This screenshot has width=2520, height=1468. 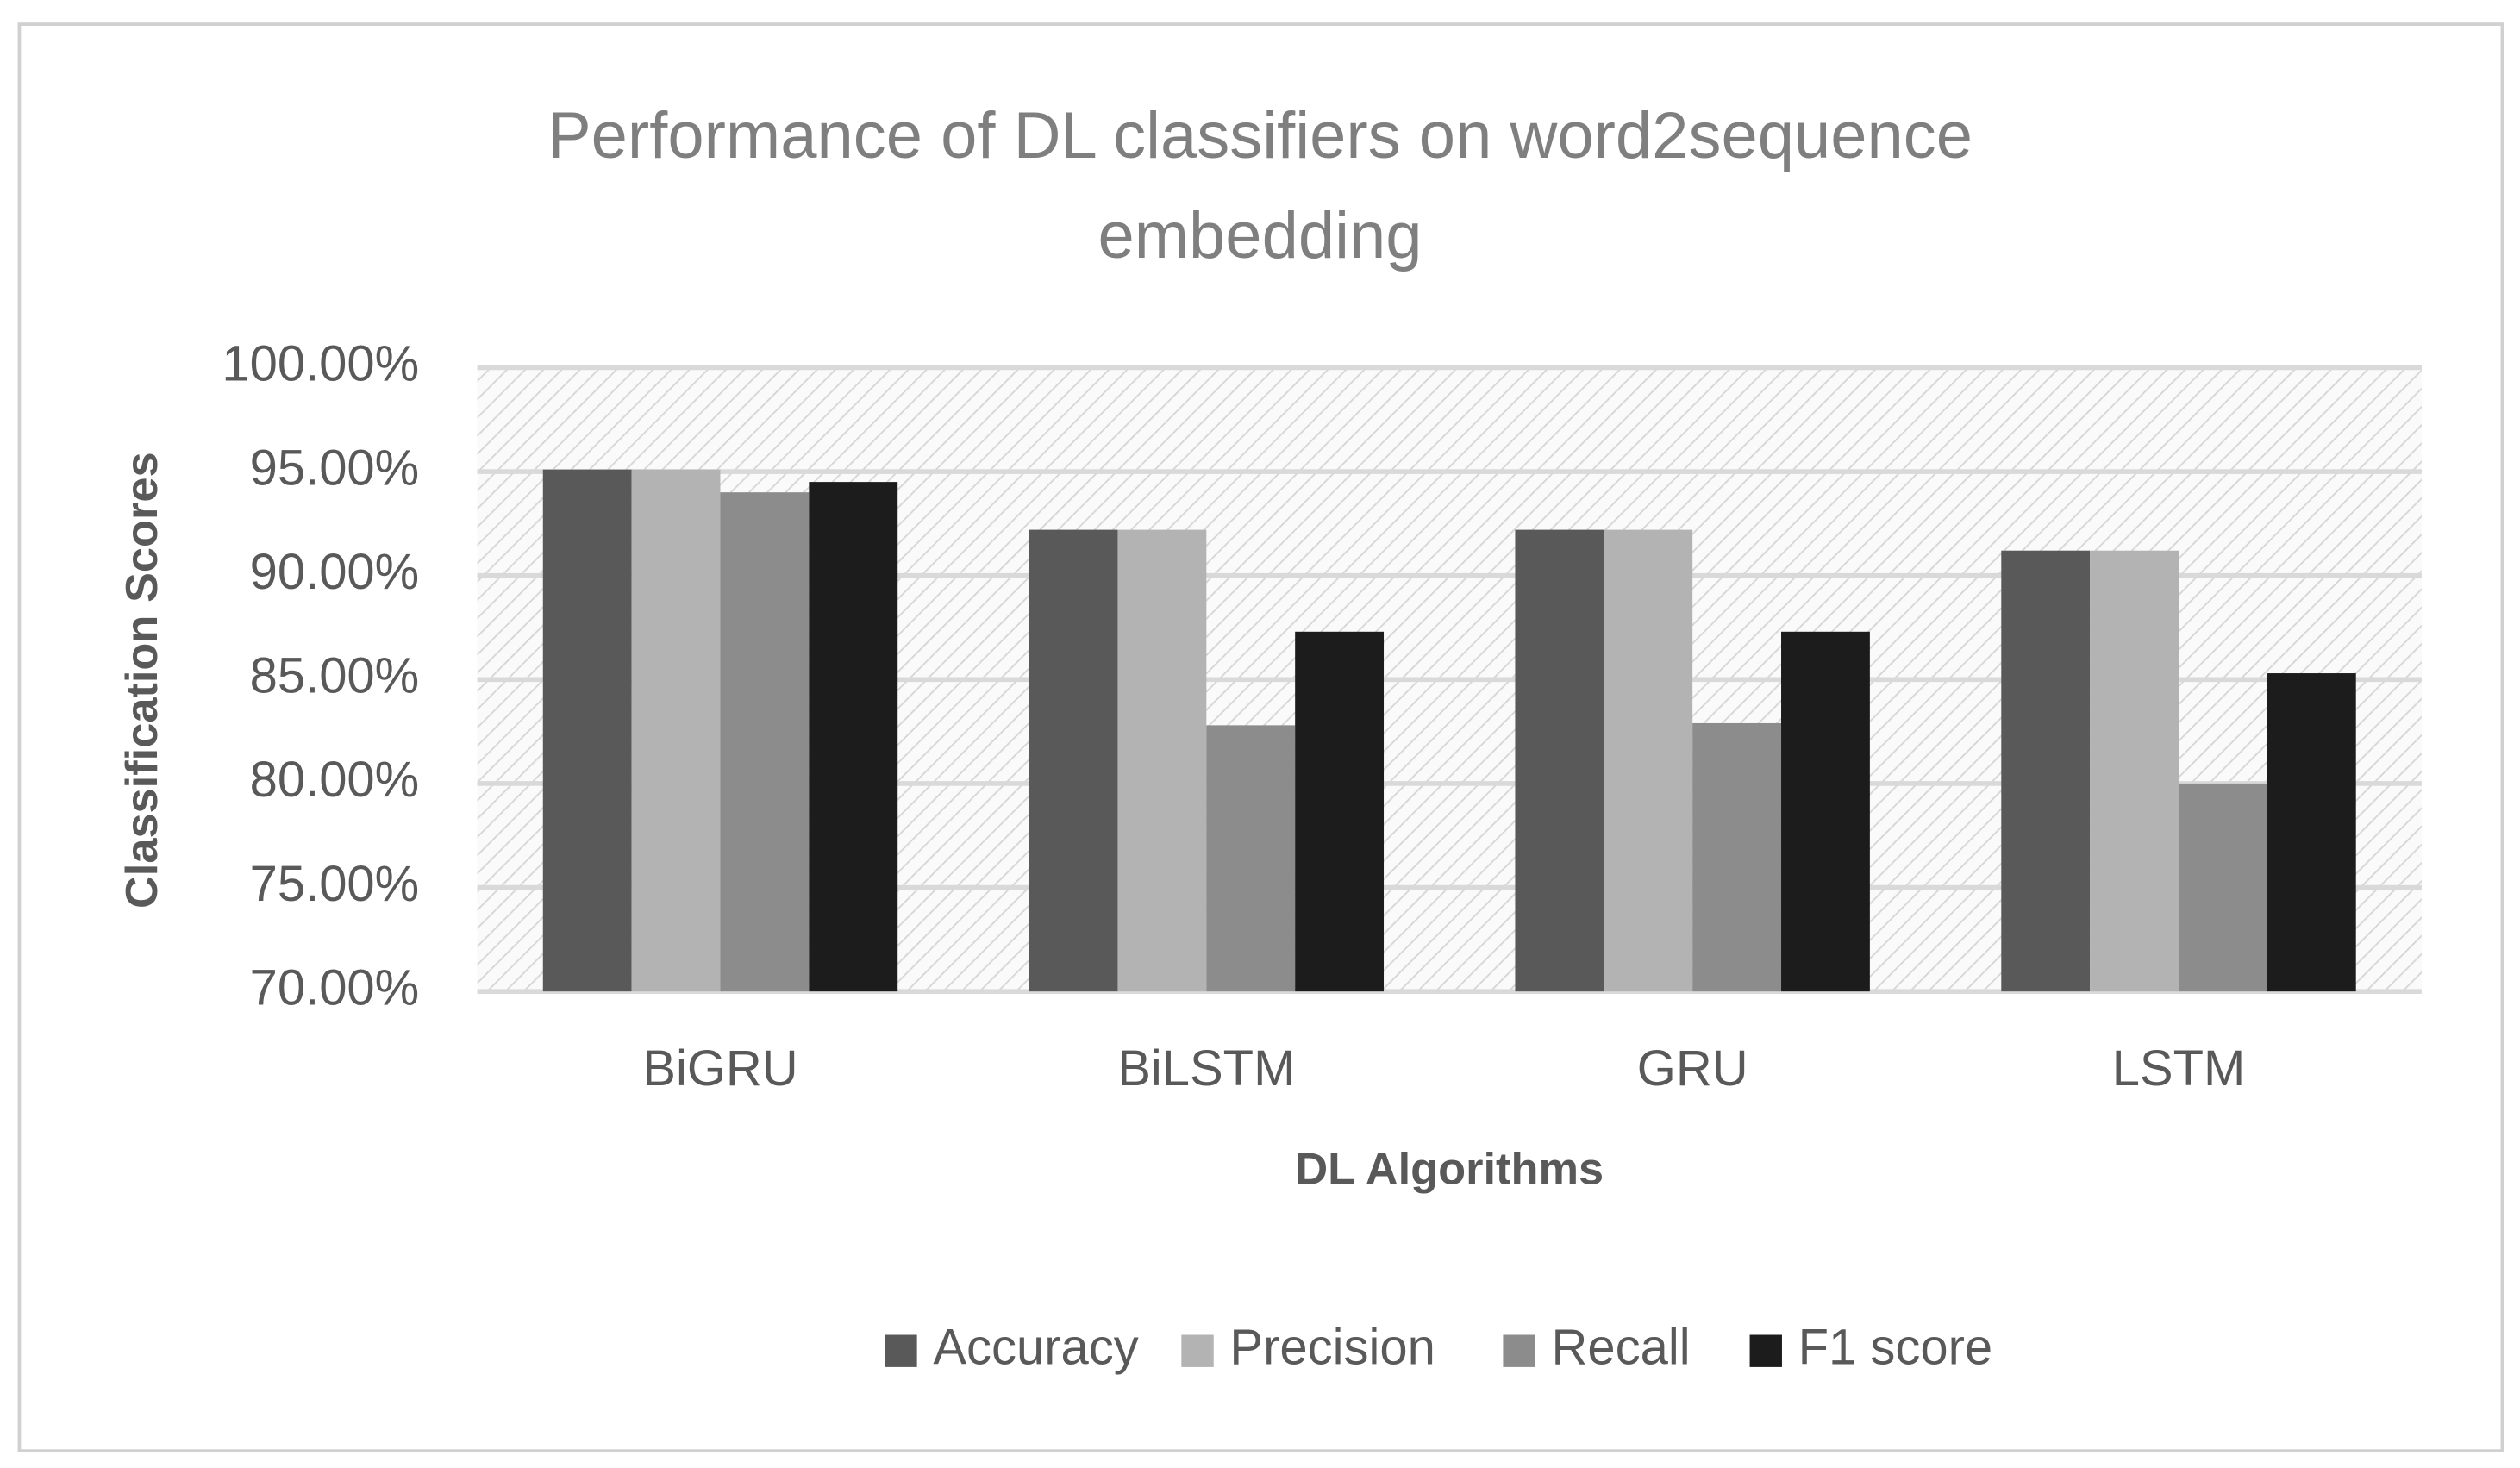 I want to click on y-tick-label: 100.00%, so click(x=321, y=364).